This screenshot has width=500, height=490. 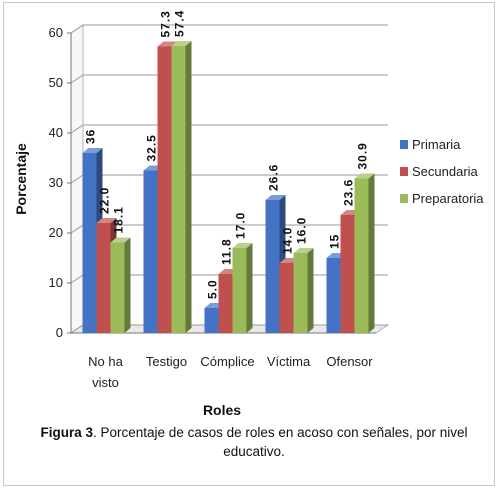 I want to click on data-label: 32.5, so click(x=152, y=147).